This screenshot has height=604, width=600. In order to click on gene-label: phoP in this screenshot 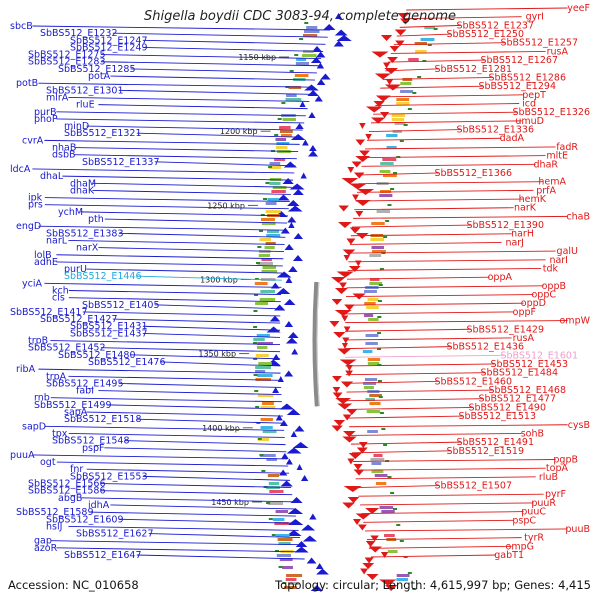, I will do `click(46, 119)`.